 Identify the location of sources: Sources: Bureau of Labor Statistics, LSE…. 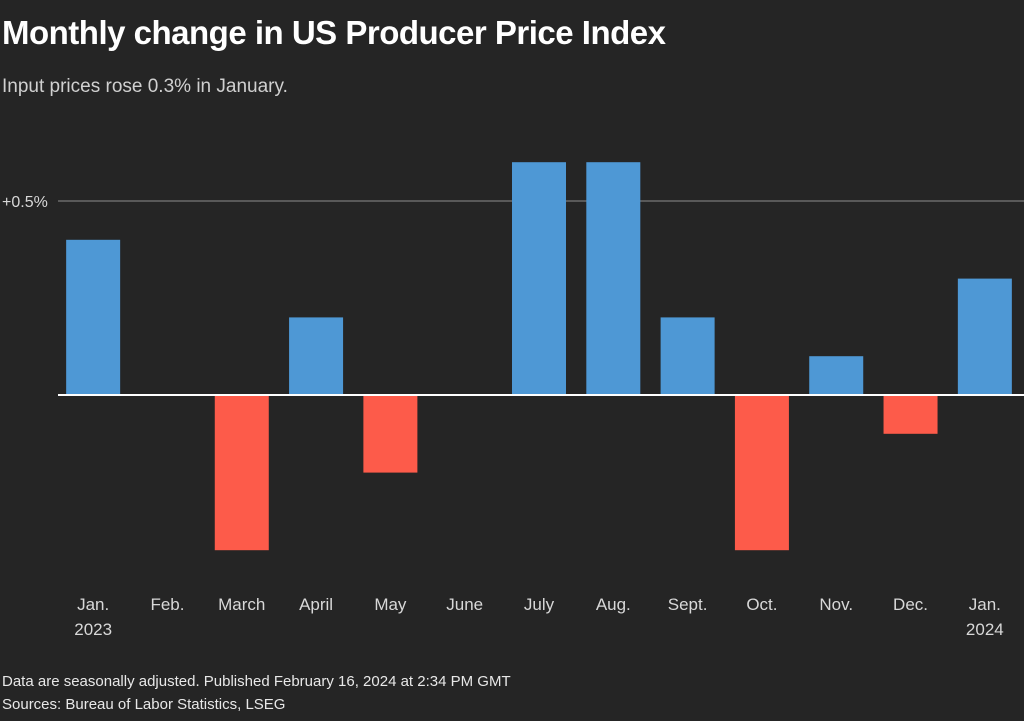
(144, 704).